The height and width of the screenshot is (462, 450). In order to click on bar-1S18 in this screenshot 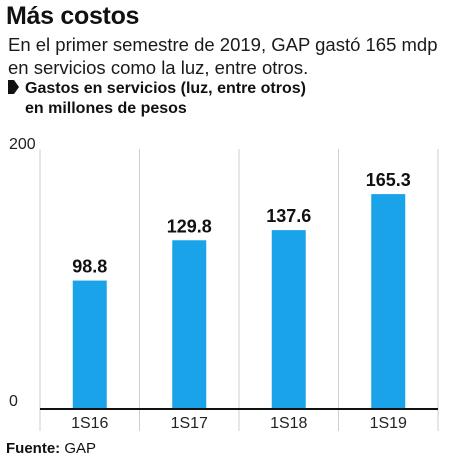, I will do `click(288, 319)`.